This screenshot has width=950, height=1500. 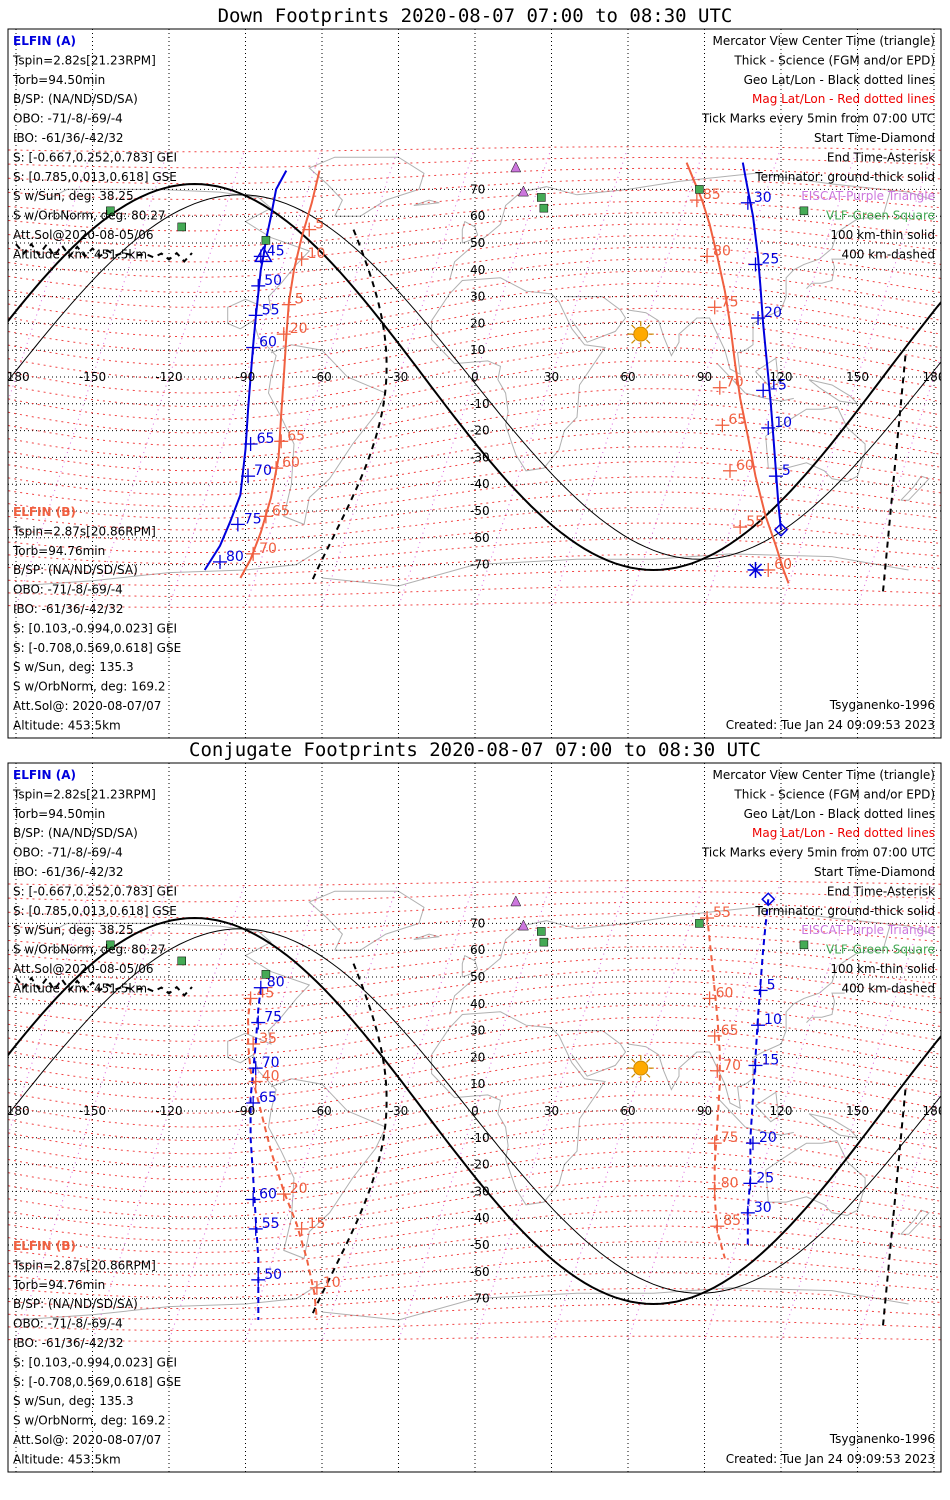 I want to click on legend-item: Mercator View Center Time (triangle), so click(x=824, y=41).